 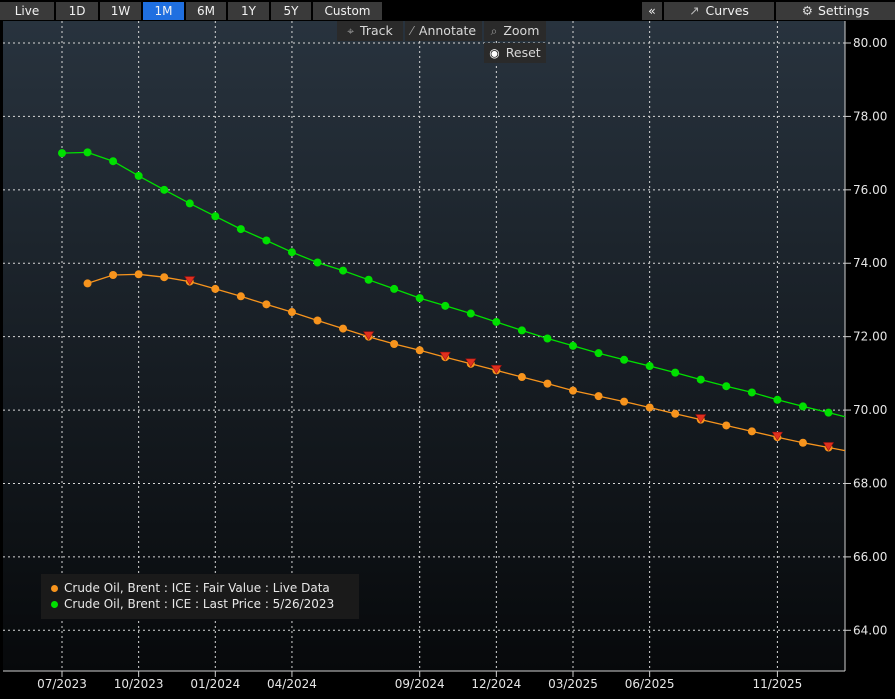 I want to click on zoom-button: ⌕ Zoom, so click(x=515, y=31).